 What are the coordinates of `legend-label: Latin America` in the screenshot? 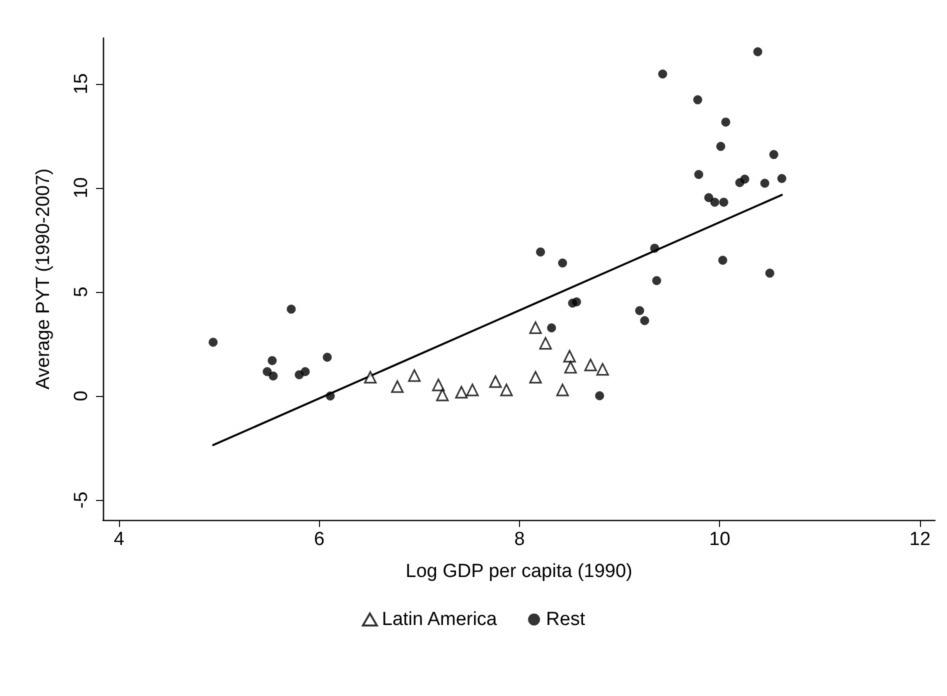 It's located at (440, 619).